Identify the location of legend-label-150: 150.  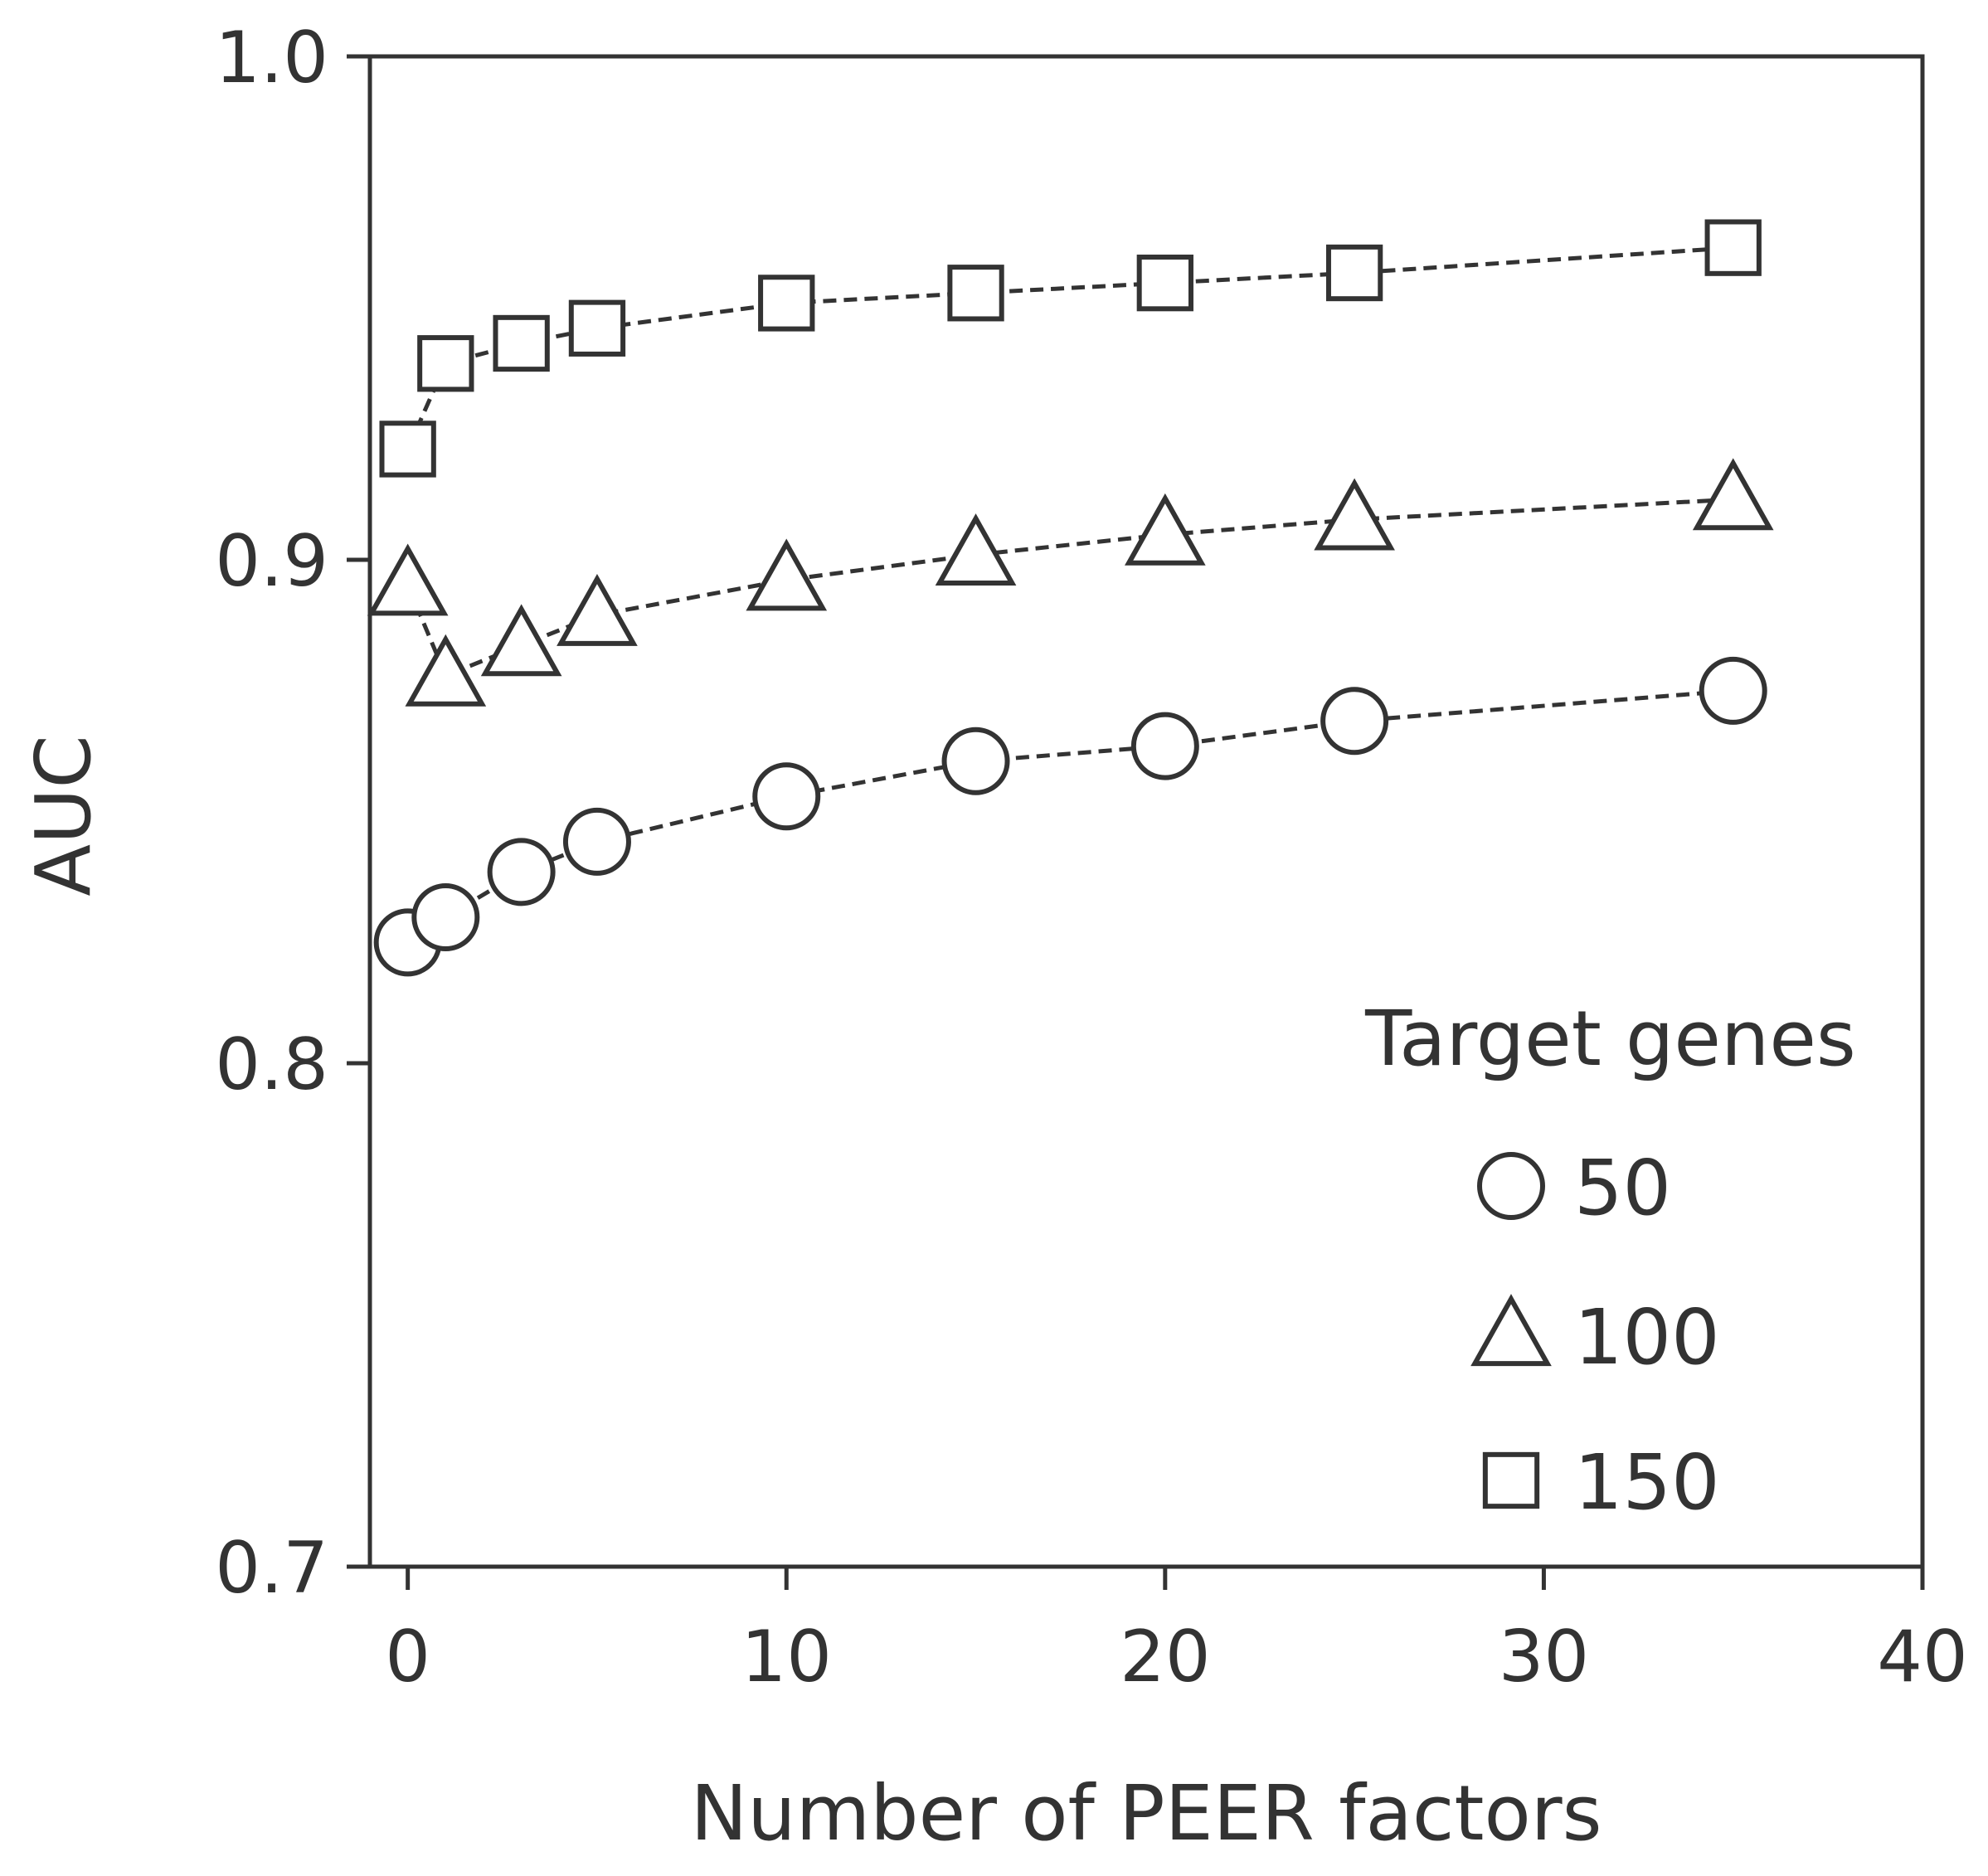
(1647, 1482).